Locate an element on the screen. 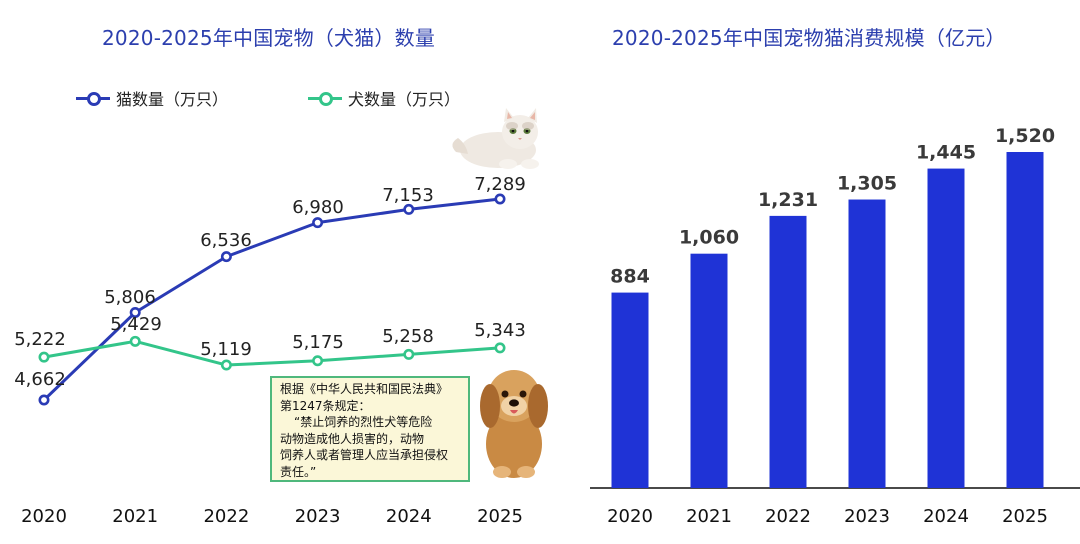  cat-data-label: 7,153 is located at coordinates (408, 195).